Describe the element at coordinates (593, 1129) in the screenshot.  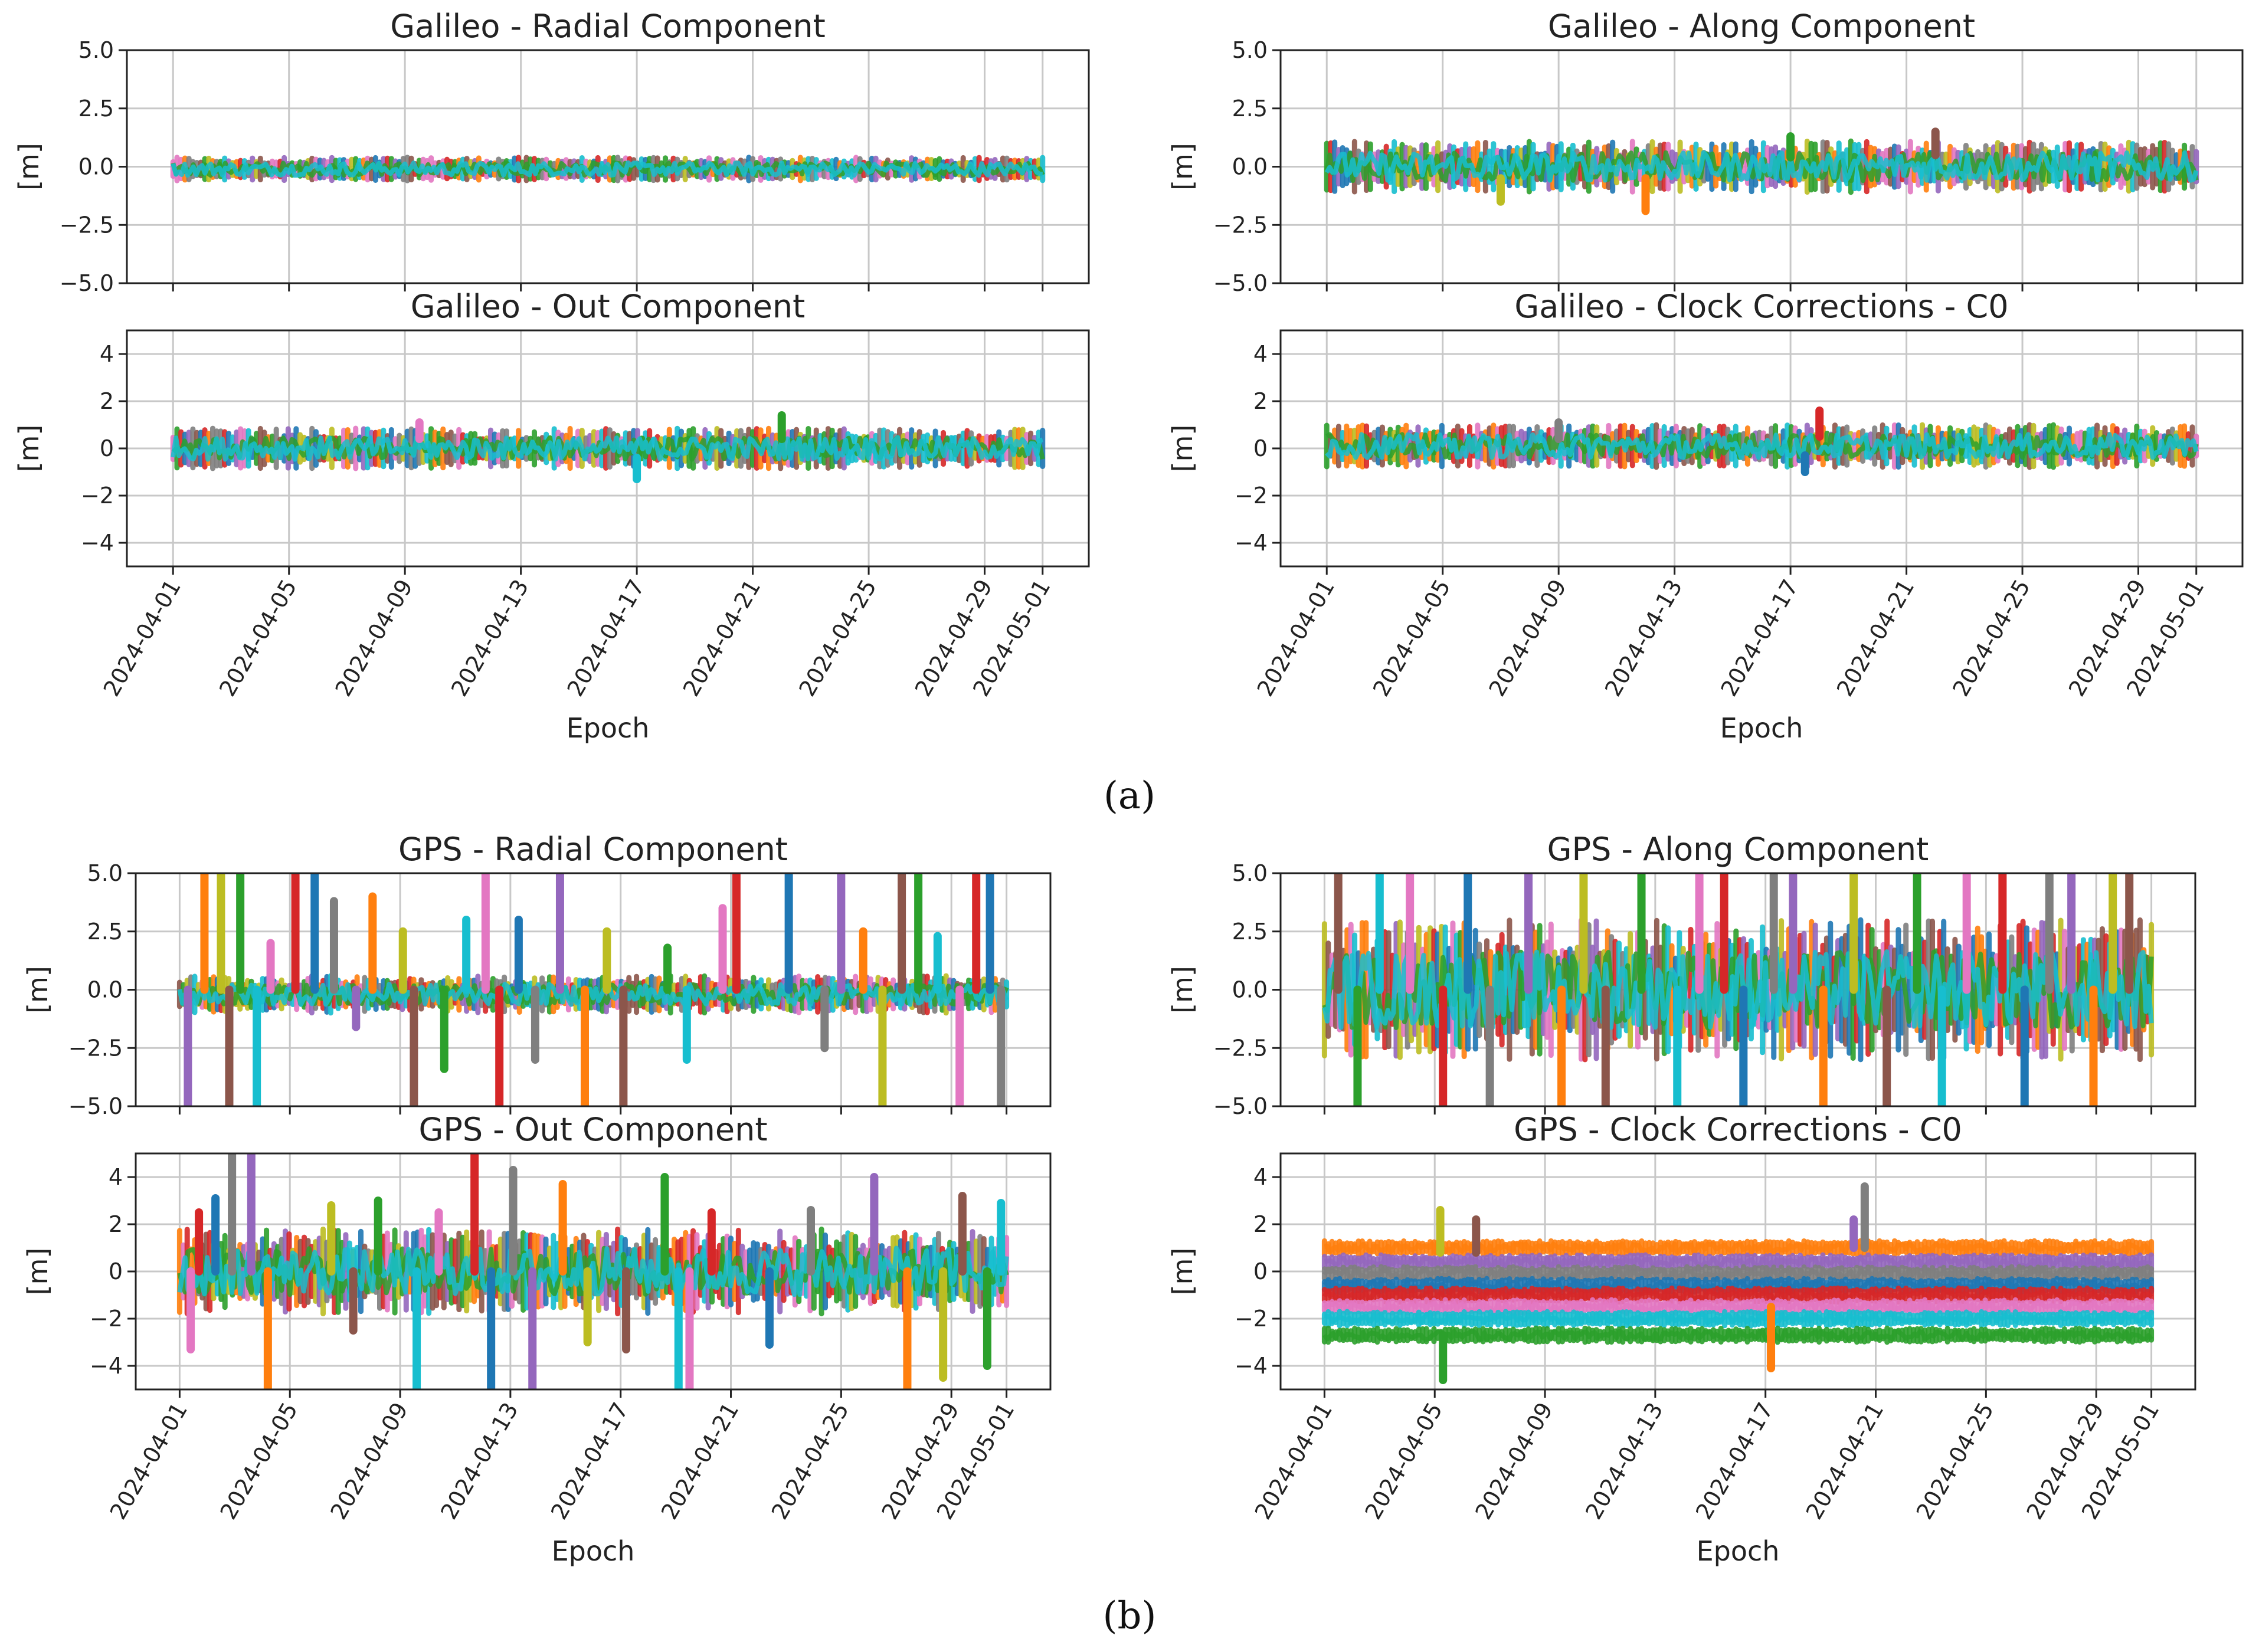
I see `chart-title: GPS - Out Component` at that location.